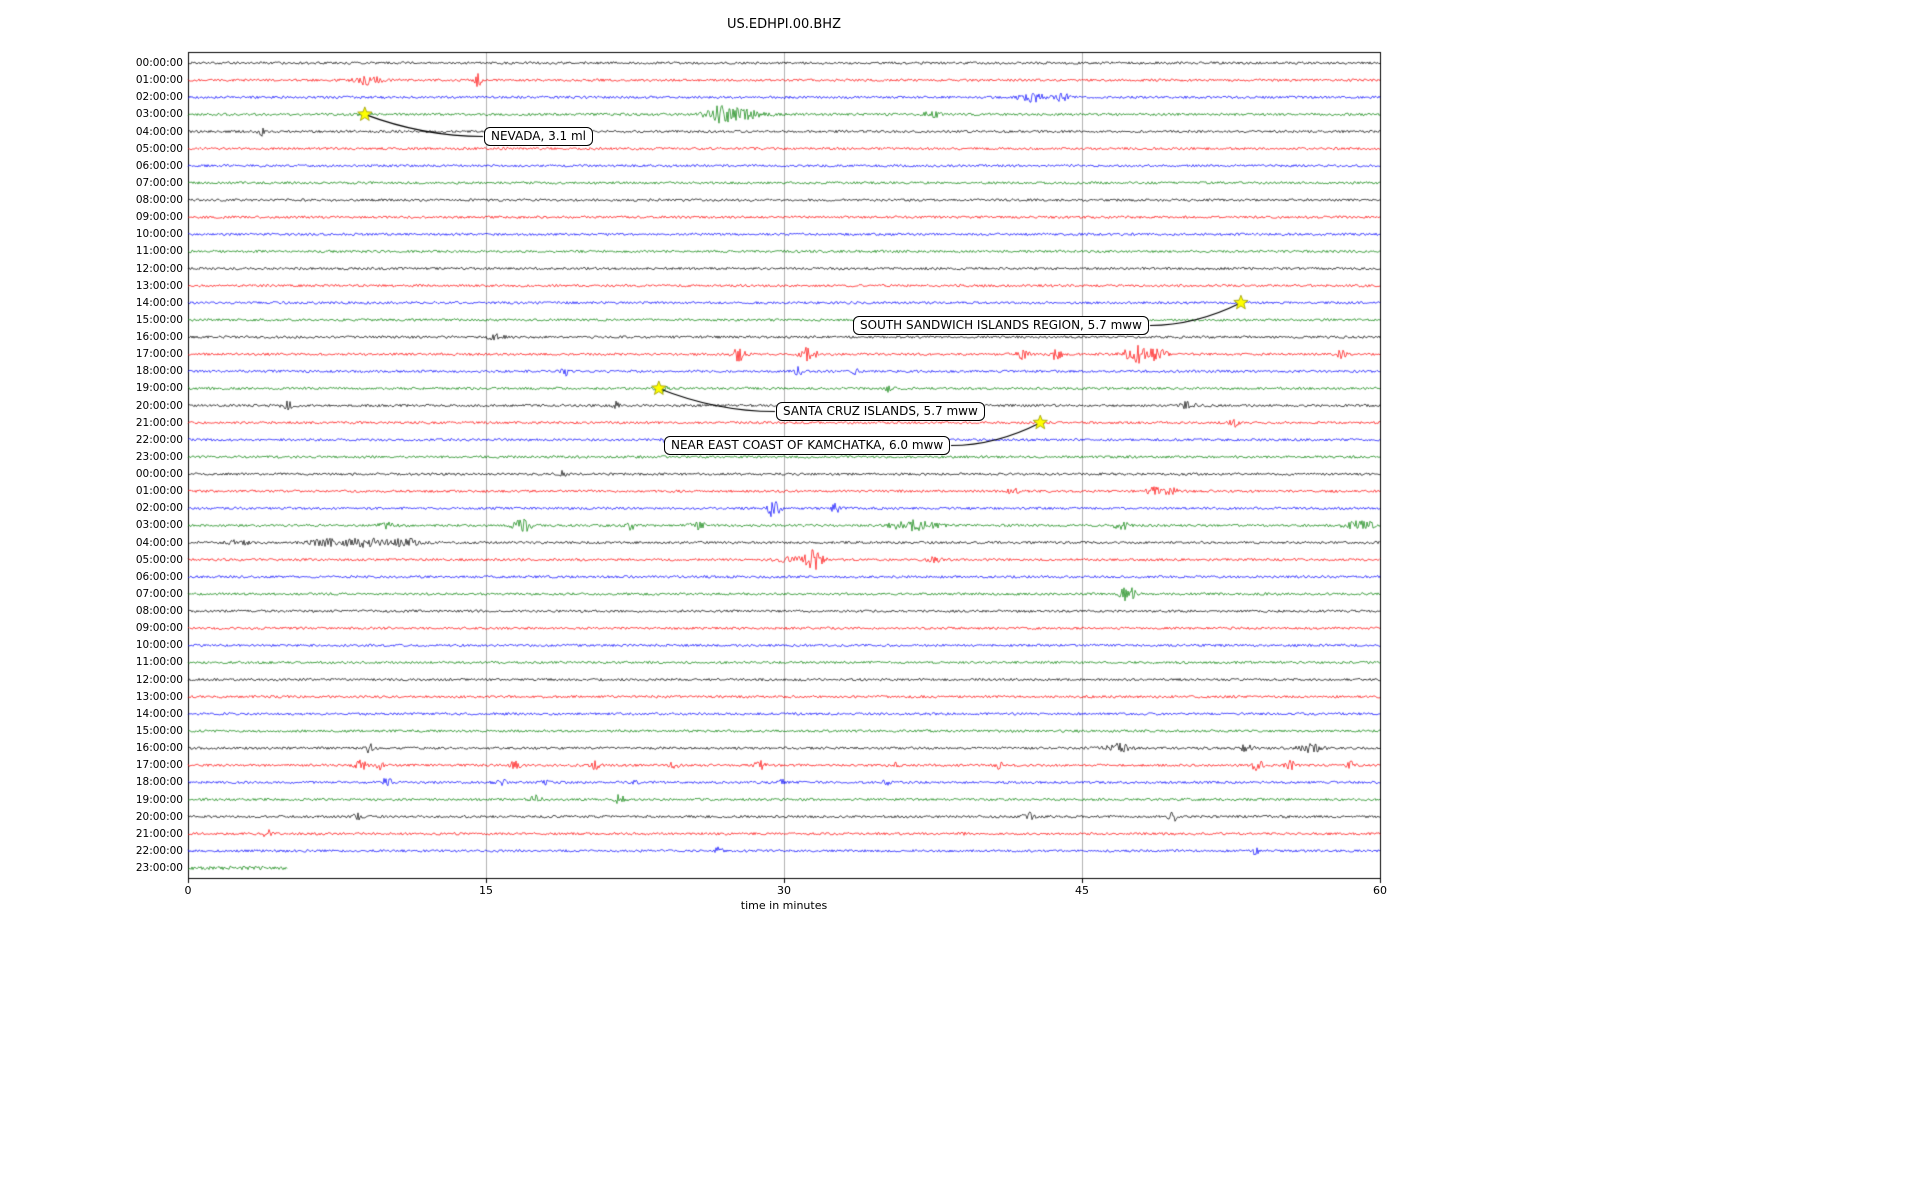 This screenshot has height=1200, width=1920. I want to click on event-label-kamchatka: NEAR EAST COAST OF KAMCHATKA, 6.0 mww, so click(807, 445).